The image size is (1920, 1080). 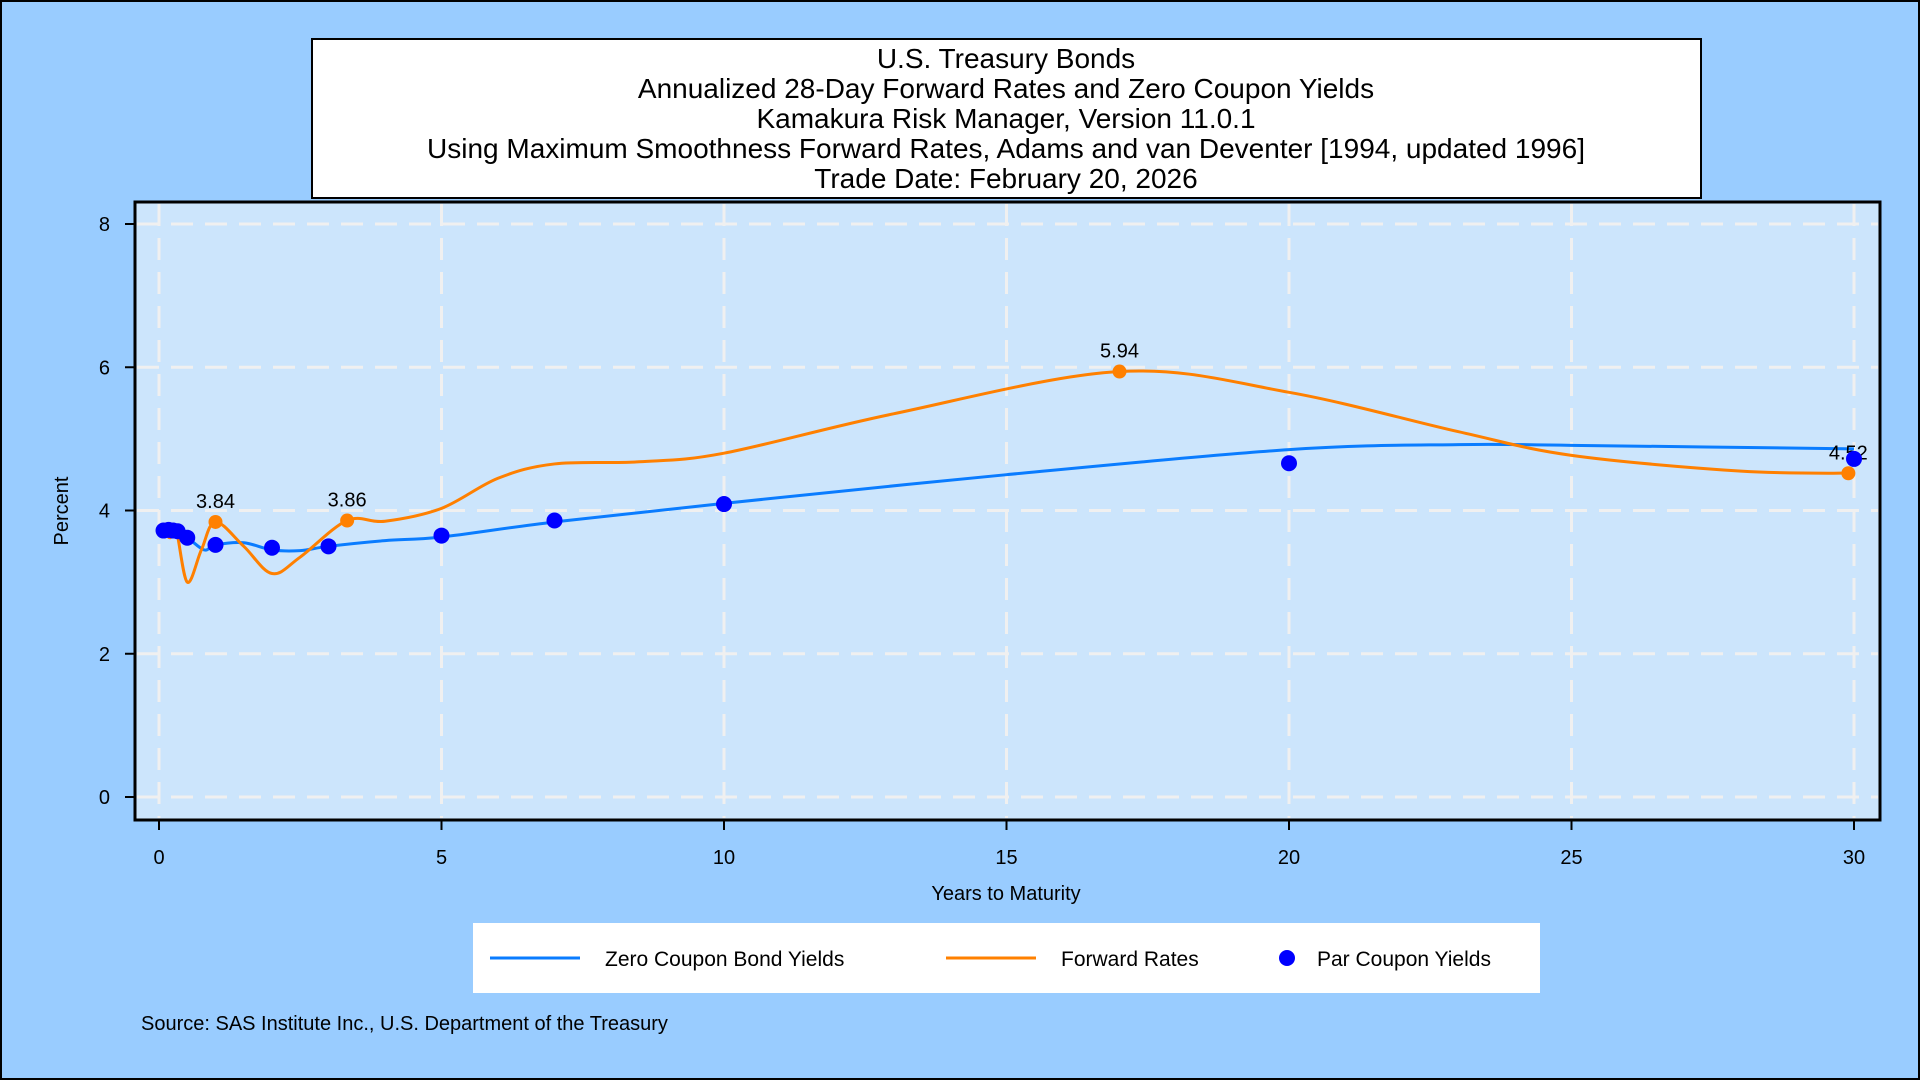 What do you see at coordinates (1130, 959) in the screenshot?
I see `legend-forward-label: Forward Rates` at bounding box center [1130, 959].